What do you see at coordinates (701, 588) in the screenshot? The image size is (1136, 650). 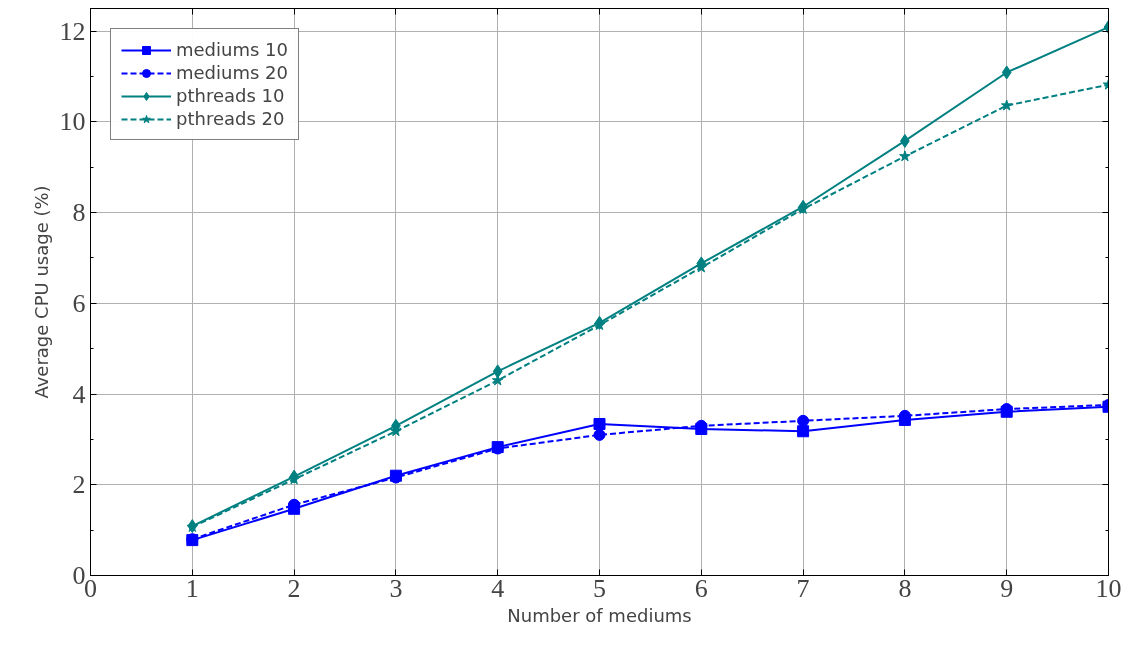 I see `x-tick-label: 6` at bounding box center [701, 588].